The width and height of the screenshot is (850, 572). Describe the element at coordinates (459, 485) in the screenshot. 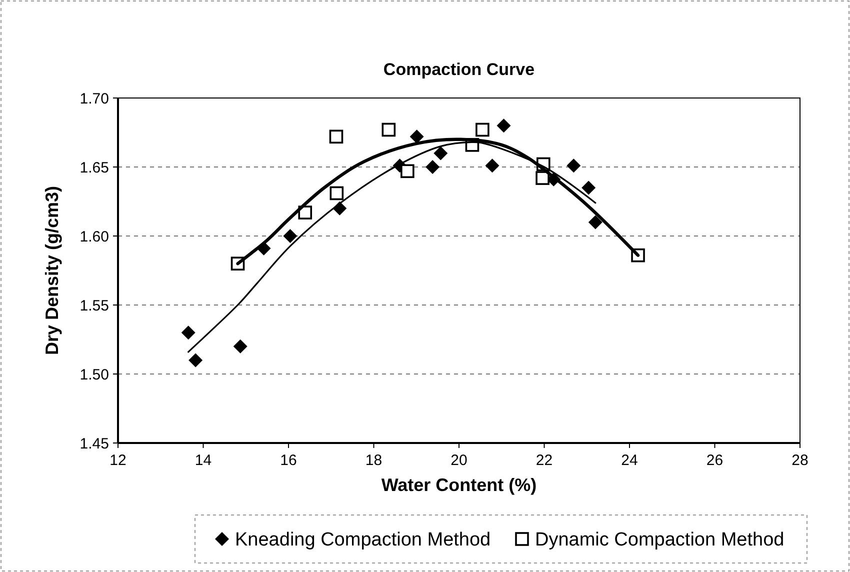

I see `x-axis-title: Water Content (%)` at that location.